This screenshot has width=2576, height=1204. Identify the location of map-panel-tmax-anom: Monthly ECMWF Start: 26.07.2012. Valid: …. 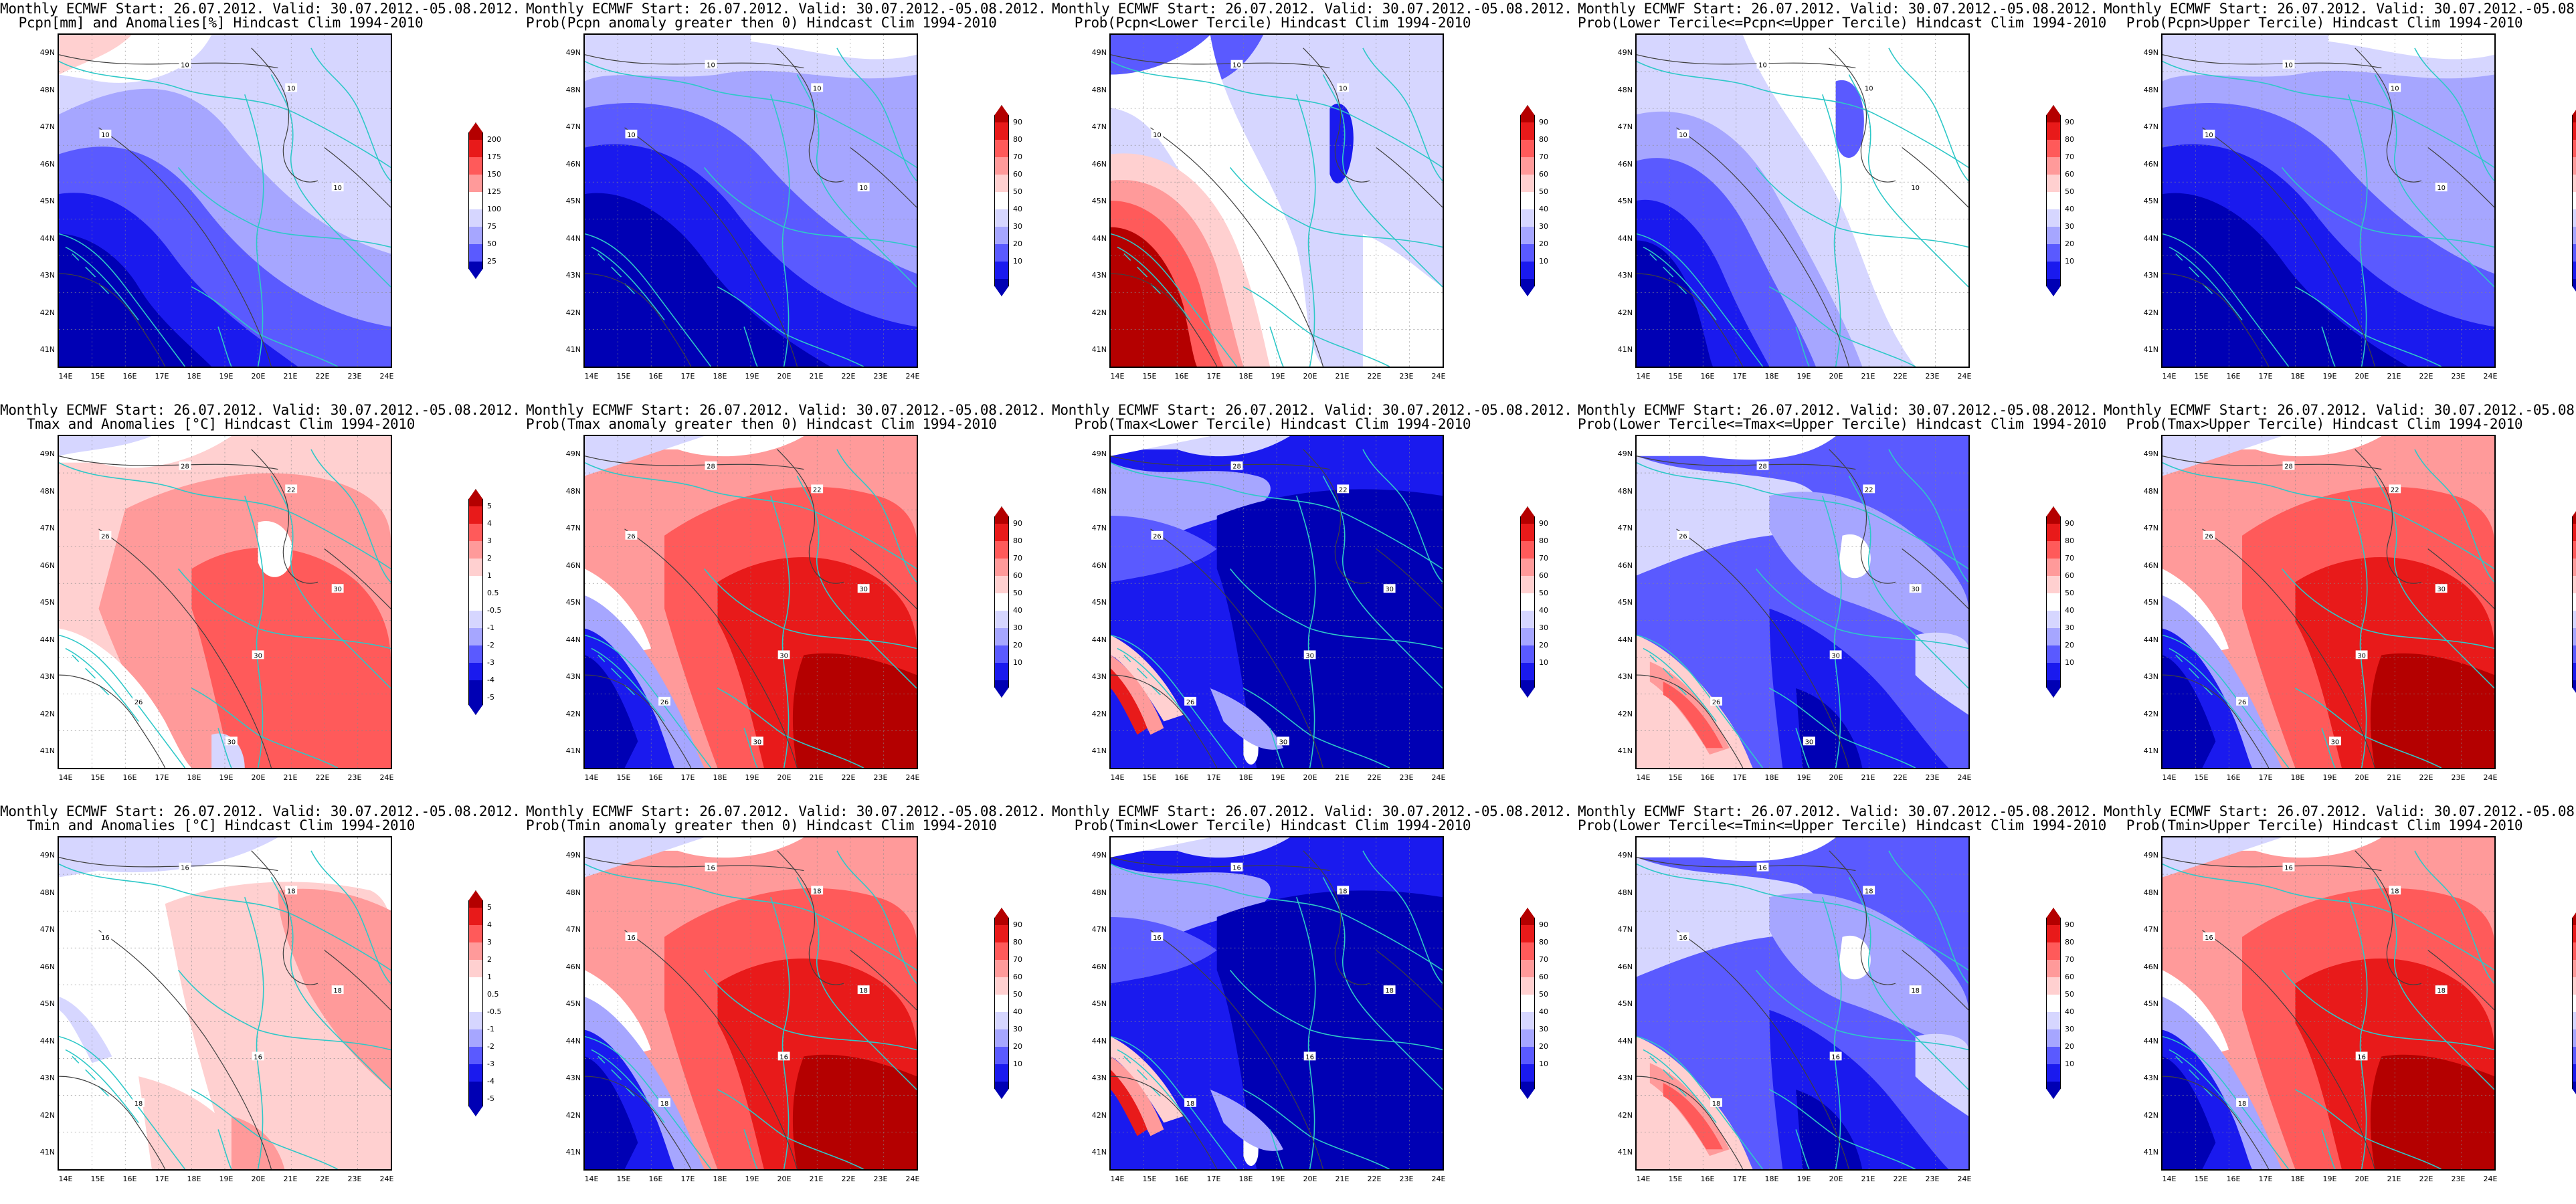
(260, 602).